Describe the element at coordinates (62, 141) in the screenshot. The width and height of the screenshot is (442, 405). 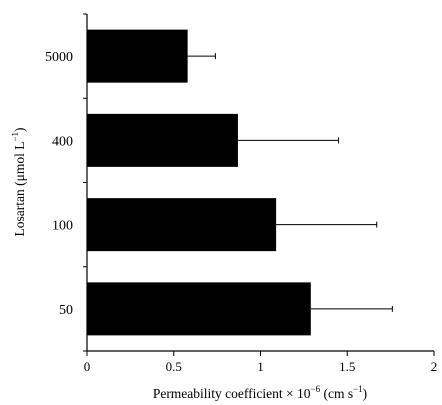
I see `y-category-label: 400` at that location.